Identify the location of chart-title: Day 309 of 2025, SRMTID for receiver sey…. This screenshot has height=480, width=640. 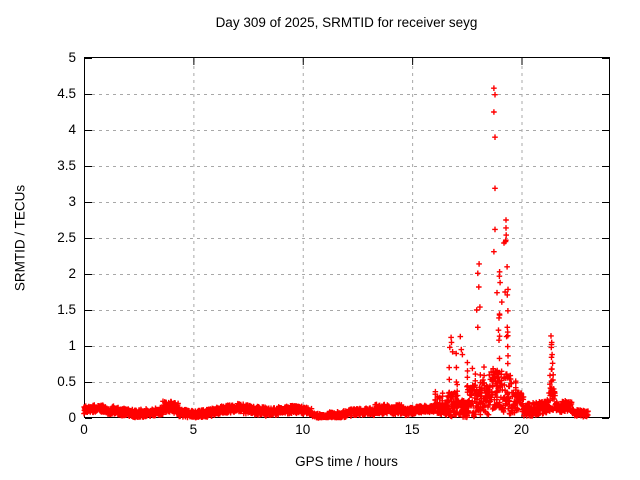
(346, 22).